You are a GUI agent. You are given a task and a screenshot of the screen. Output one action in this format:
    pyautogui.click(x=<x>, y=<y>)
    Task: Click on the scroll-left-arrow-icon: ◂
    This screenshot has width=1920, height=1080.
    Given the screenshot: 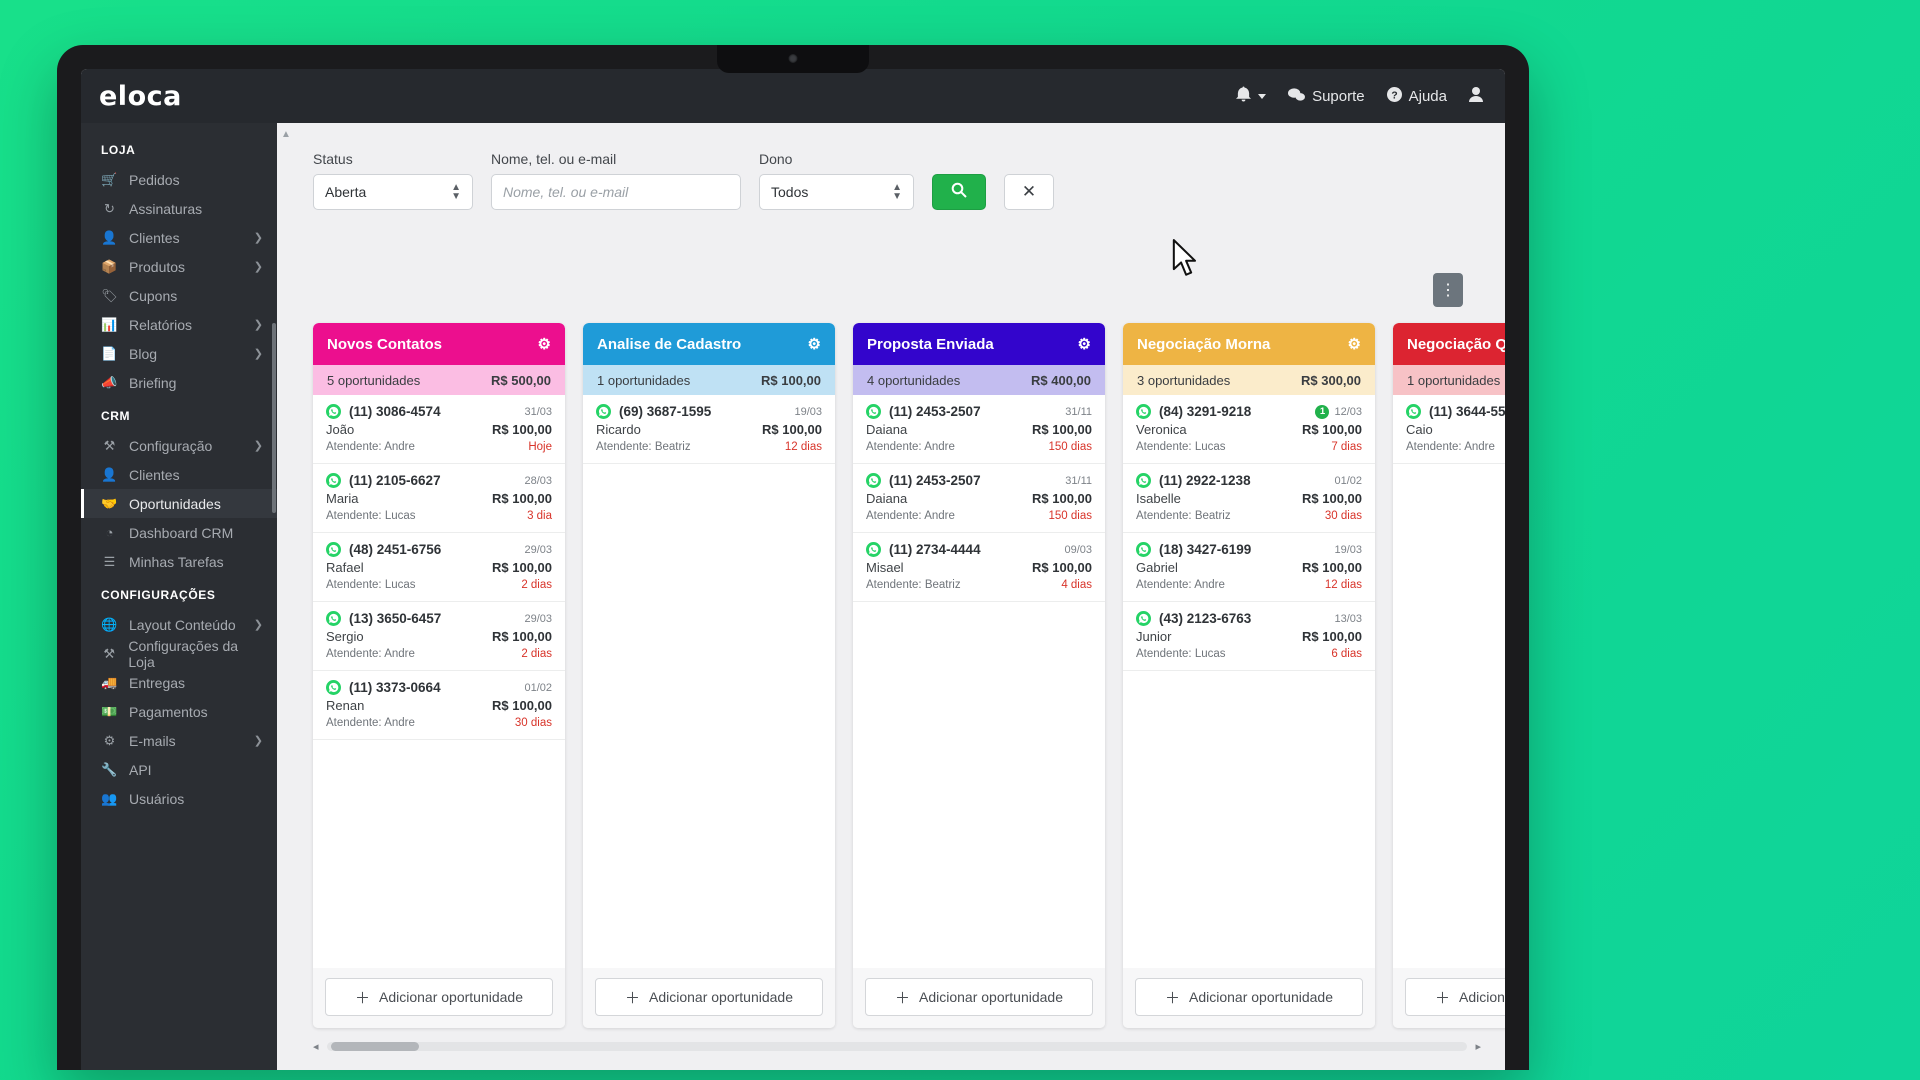 What is the action you would take?
    pyautogui.click(x=316, y=1046)
    